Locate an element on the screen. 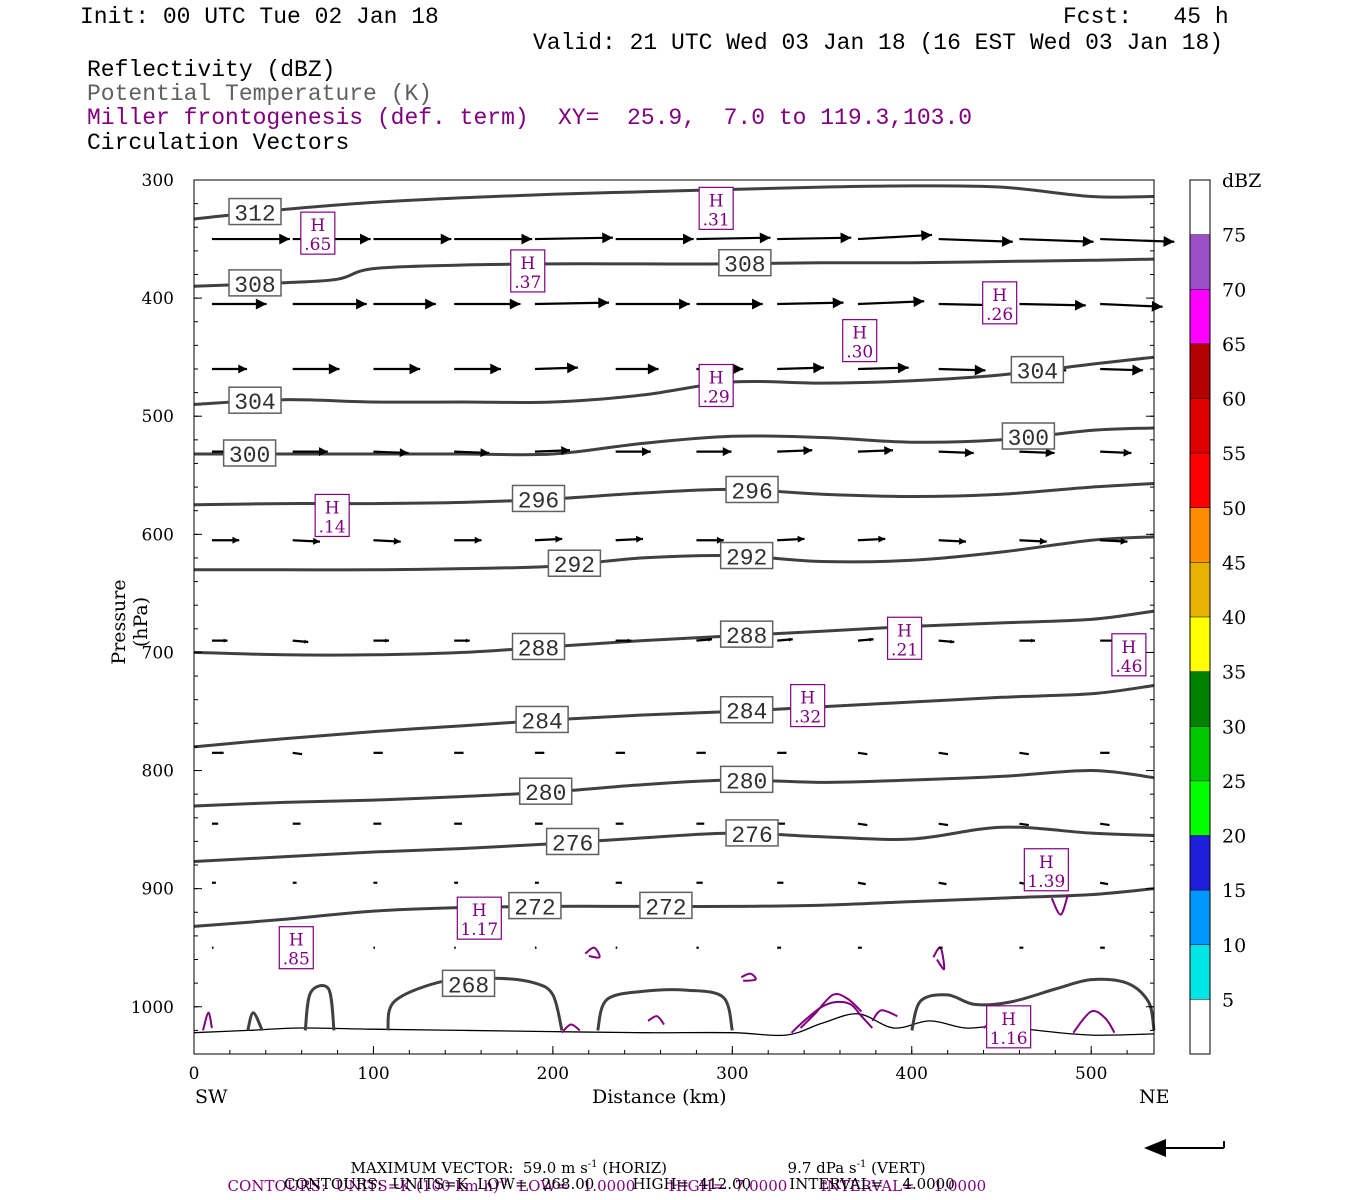  init-time: Init: 00 UTC Tue 02 Jan 18 is located at coordinates (259, 17).